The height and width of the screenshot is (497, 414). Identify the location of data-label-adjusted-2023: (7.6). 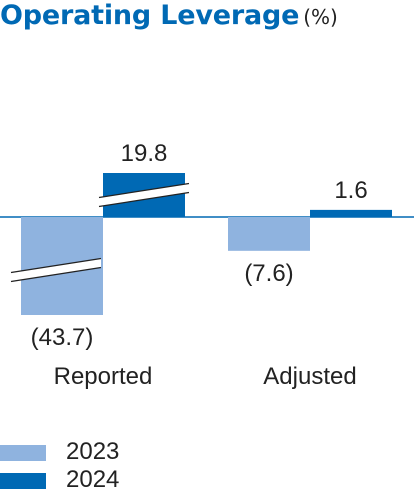
(268, 273).